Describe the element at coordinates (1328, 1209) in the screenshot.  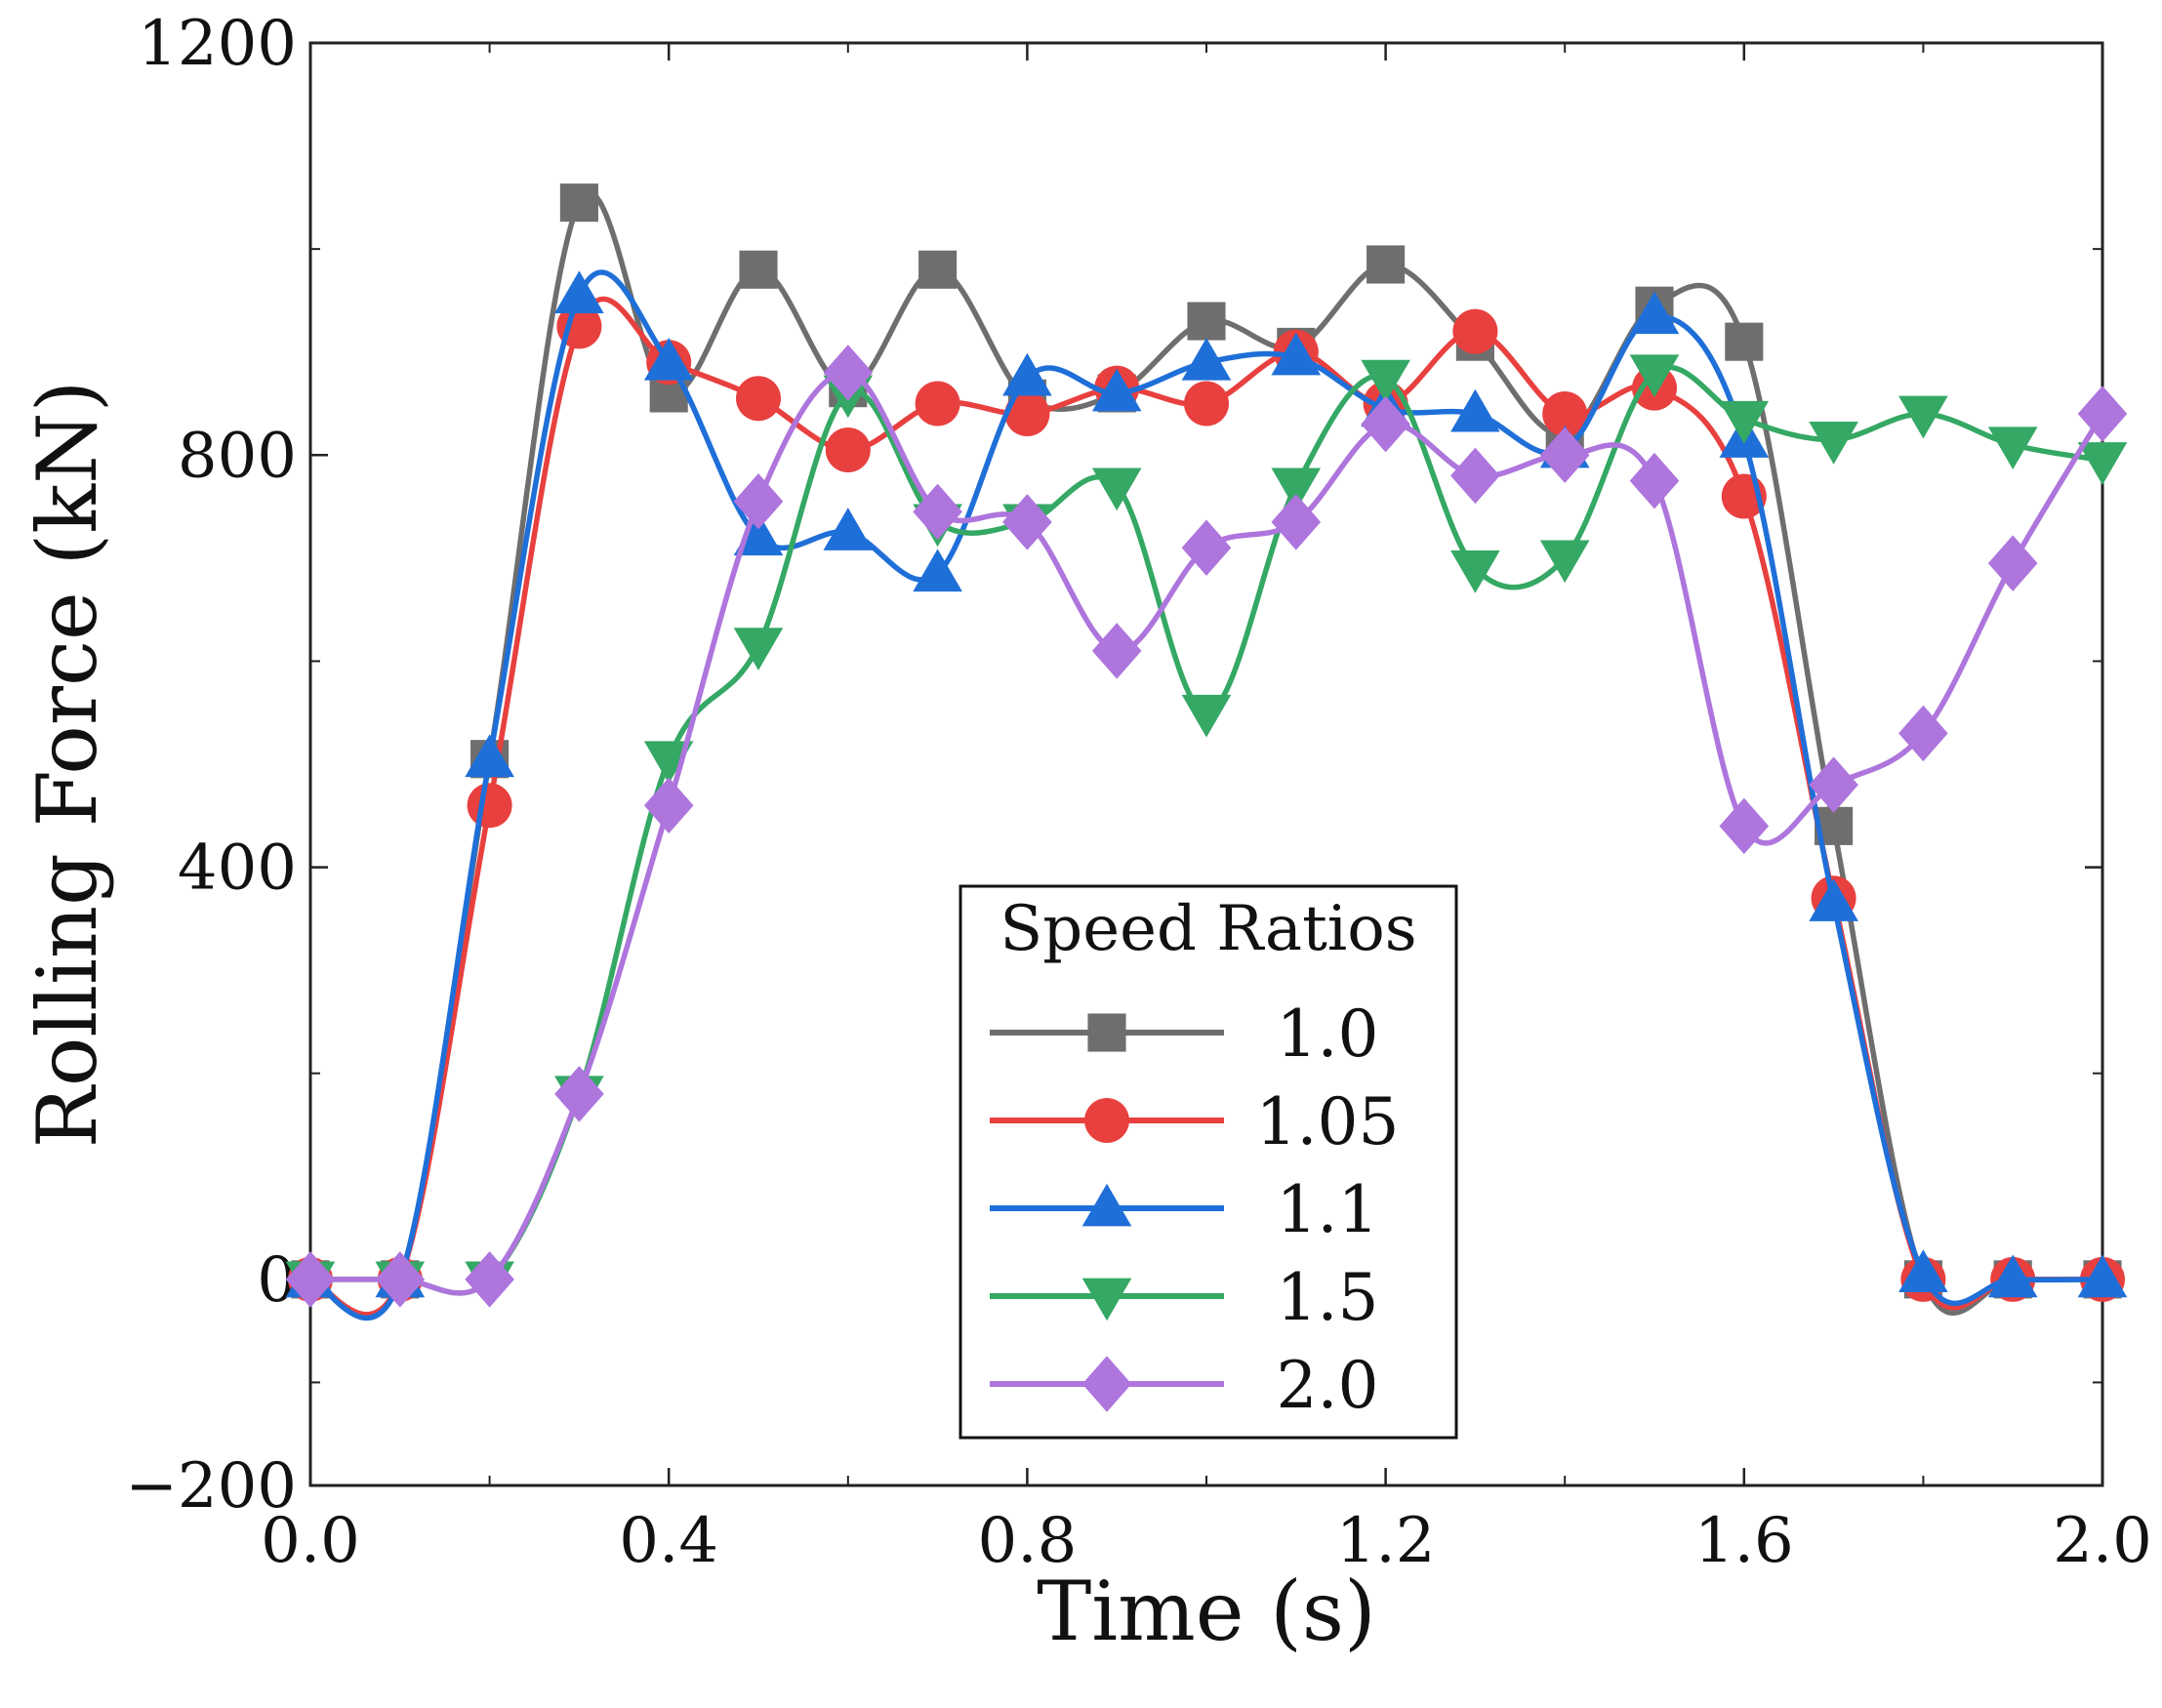
I see `legend-label-1-1: 1.1` at that location.